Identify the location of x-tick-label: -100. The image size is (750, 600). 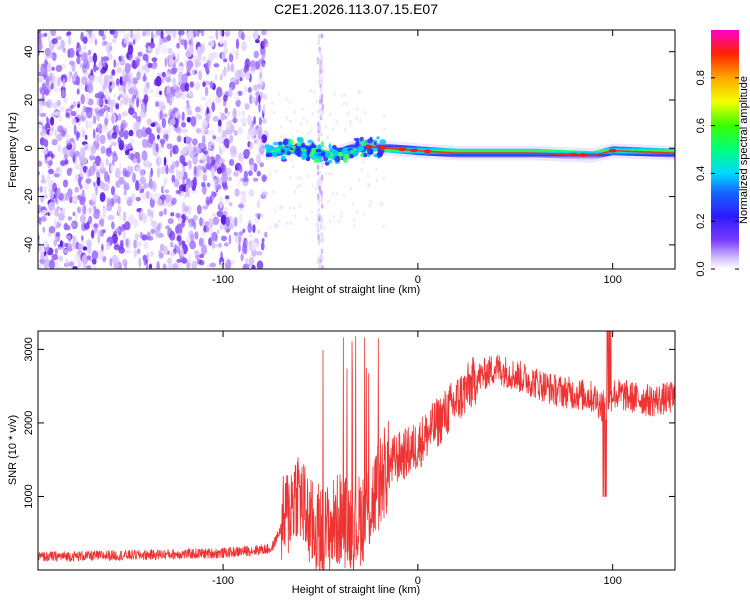
(223, 280).